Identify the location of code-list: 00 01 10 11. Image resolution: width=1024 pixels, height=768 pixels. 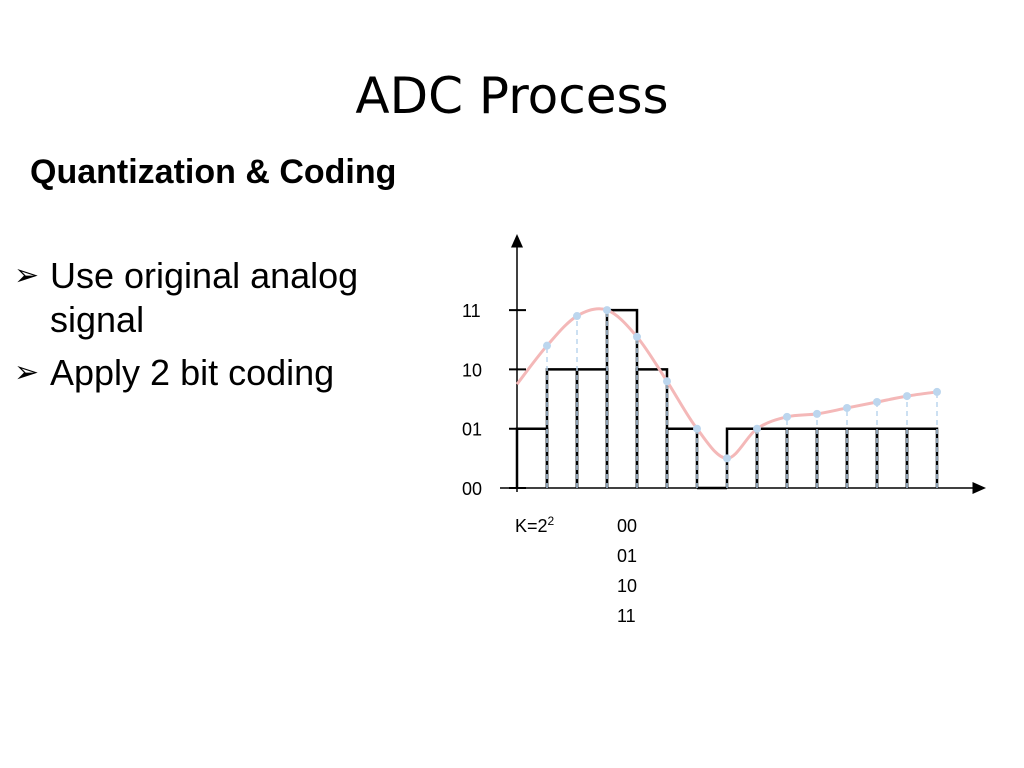
(627, 571).